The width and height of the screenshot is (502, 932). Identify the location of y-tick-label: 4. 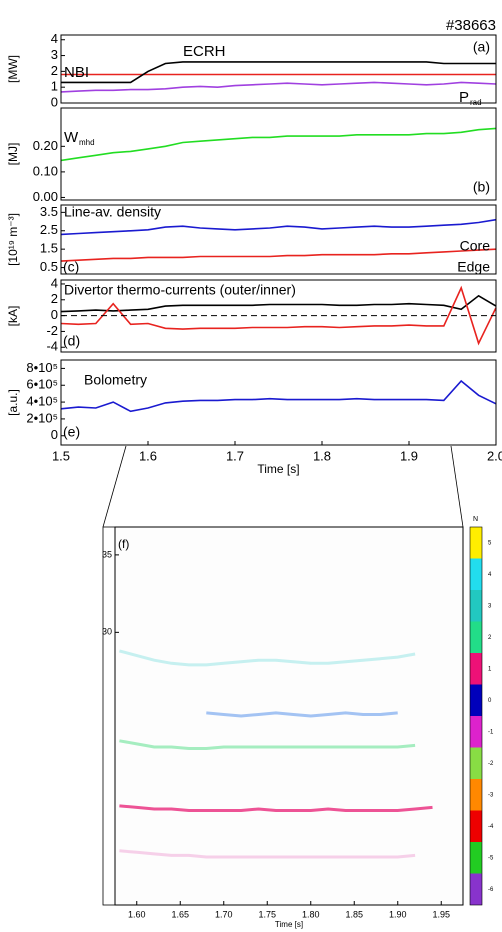
(54, 38).